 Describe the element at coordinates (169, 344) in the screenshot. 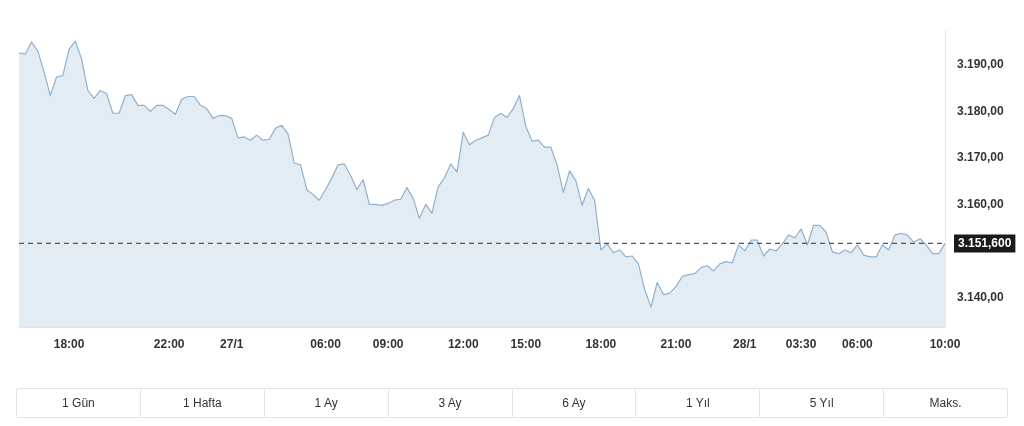

I see `x-tick-label: 22:00` at that location.